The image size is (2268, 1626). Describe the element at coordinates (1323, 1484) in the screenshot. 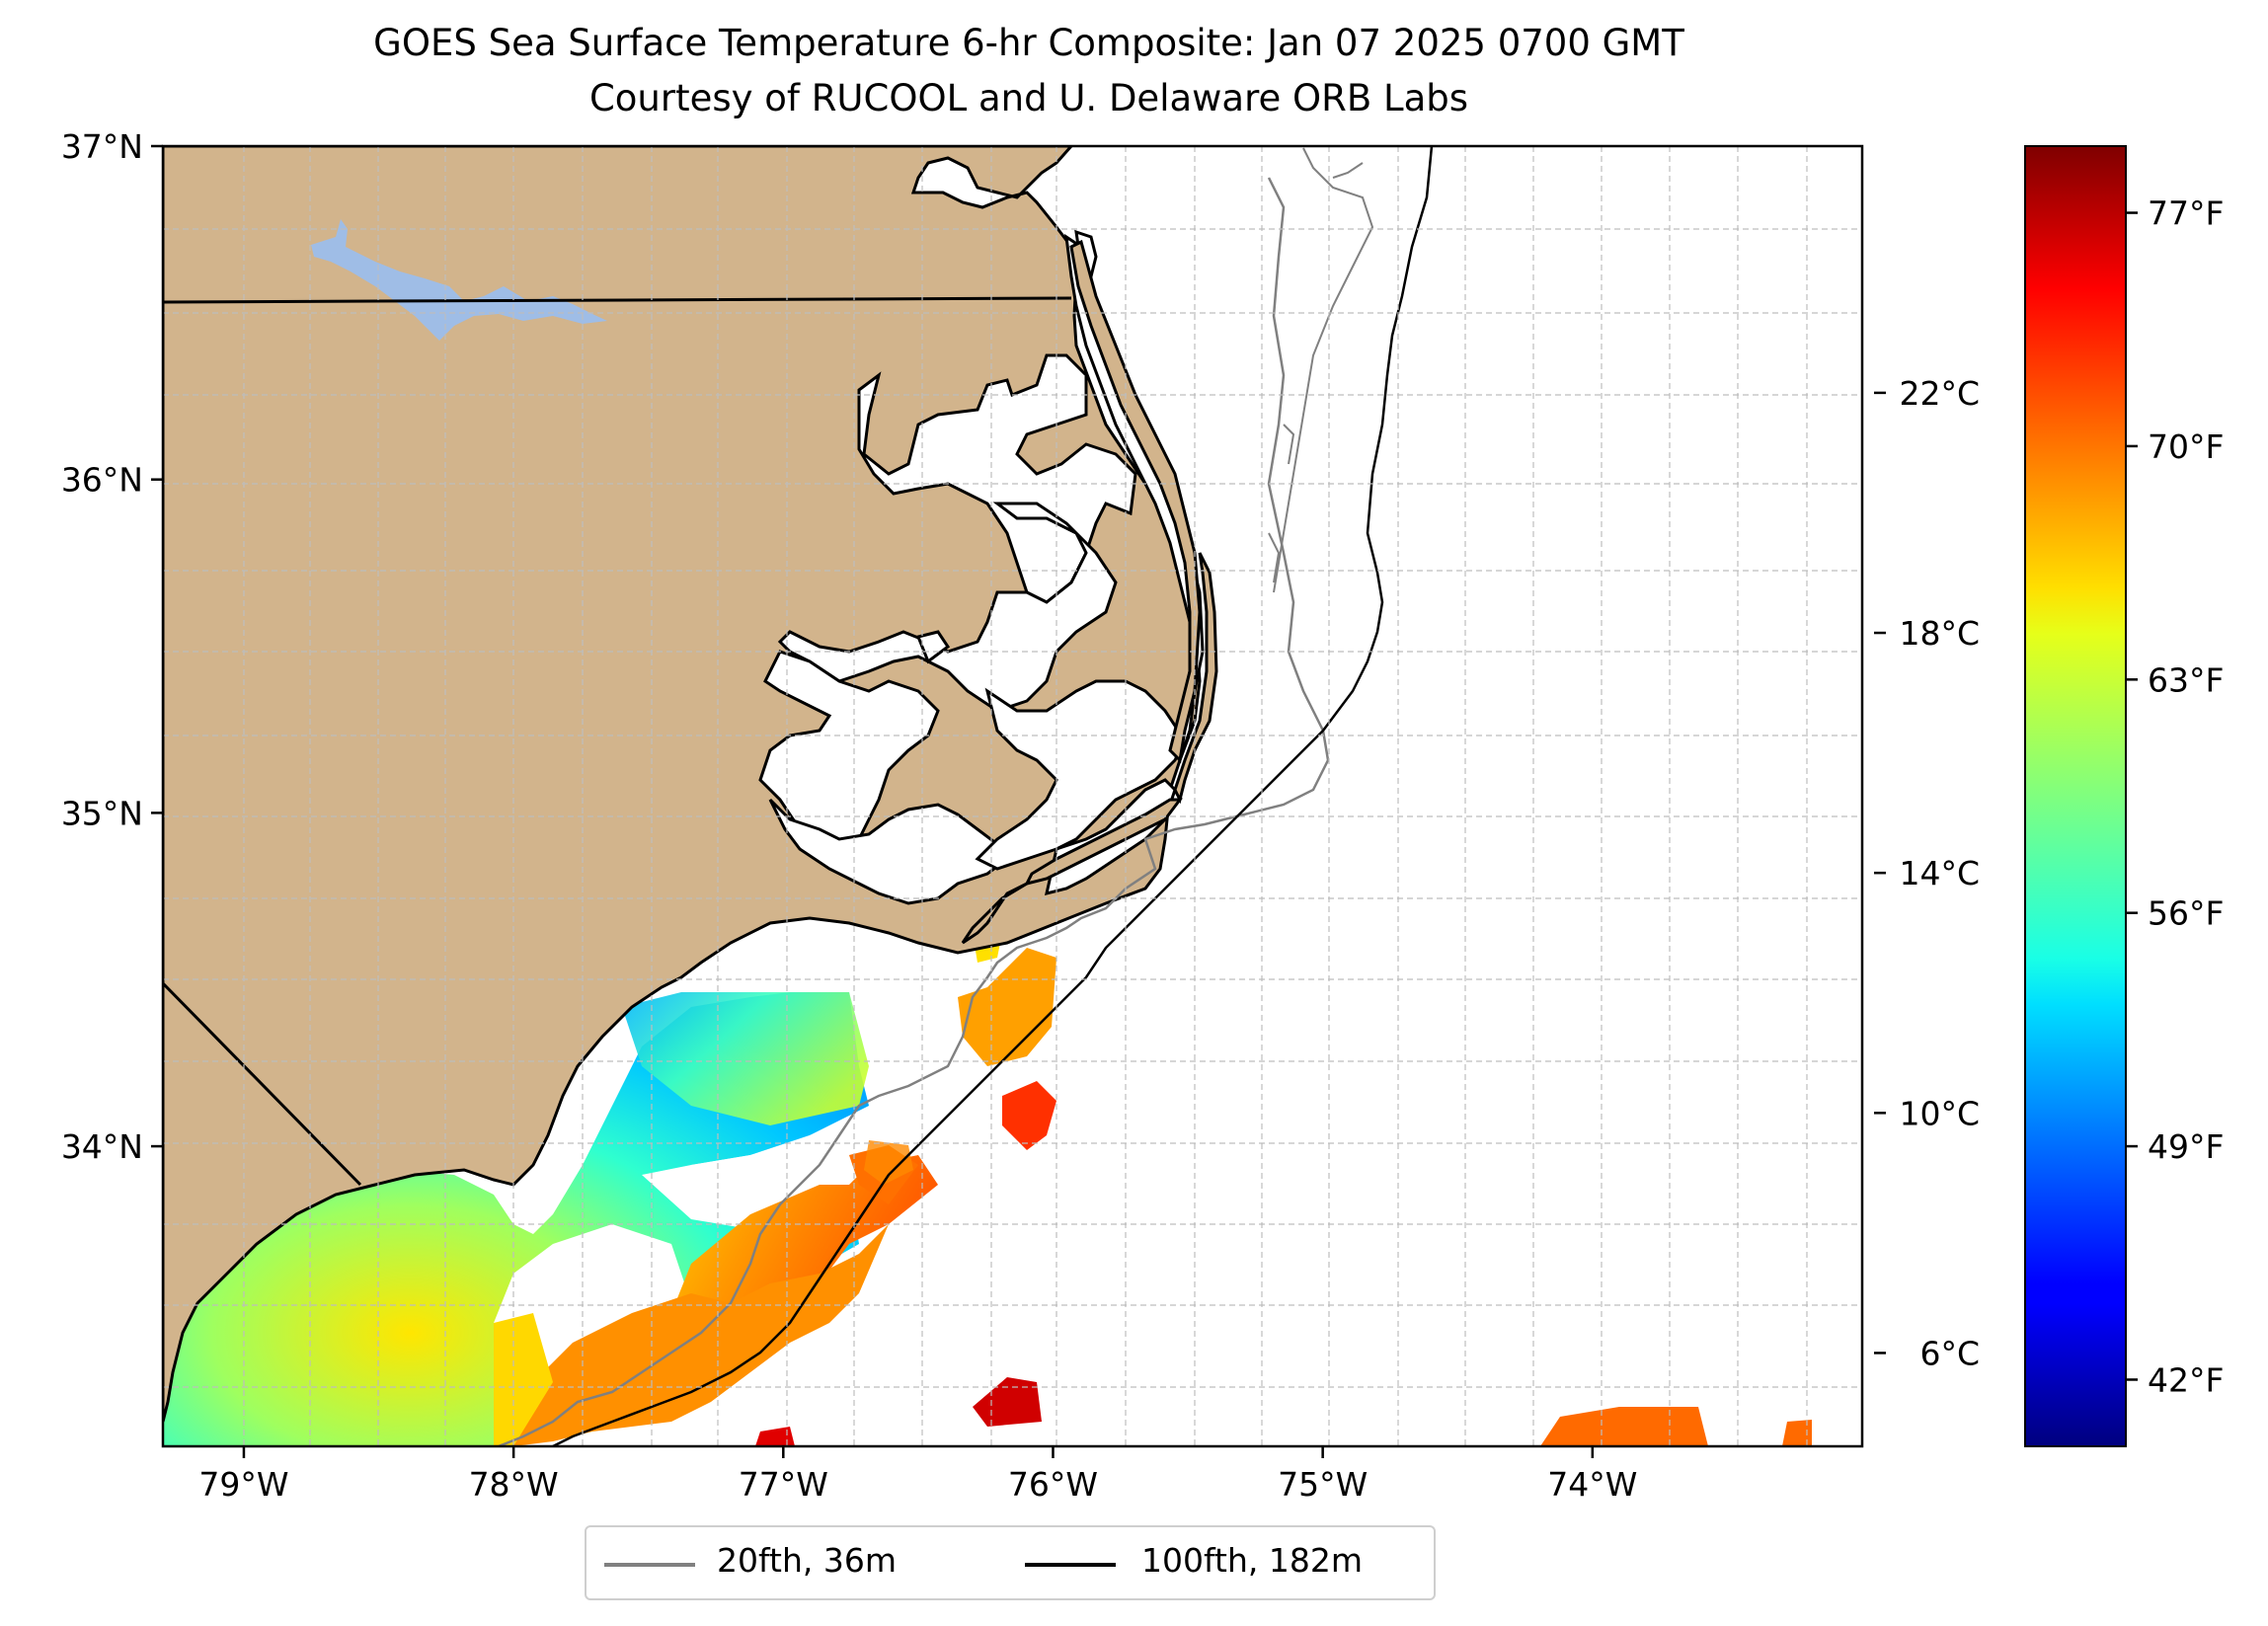

I see `lon-tick-label: 75°W` at that location.